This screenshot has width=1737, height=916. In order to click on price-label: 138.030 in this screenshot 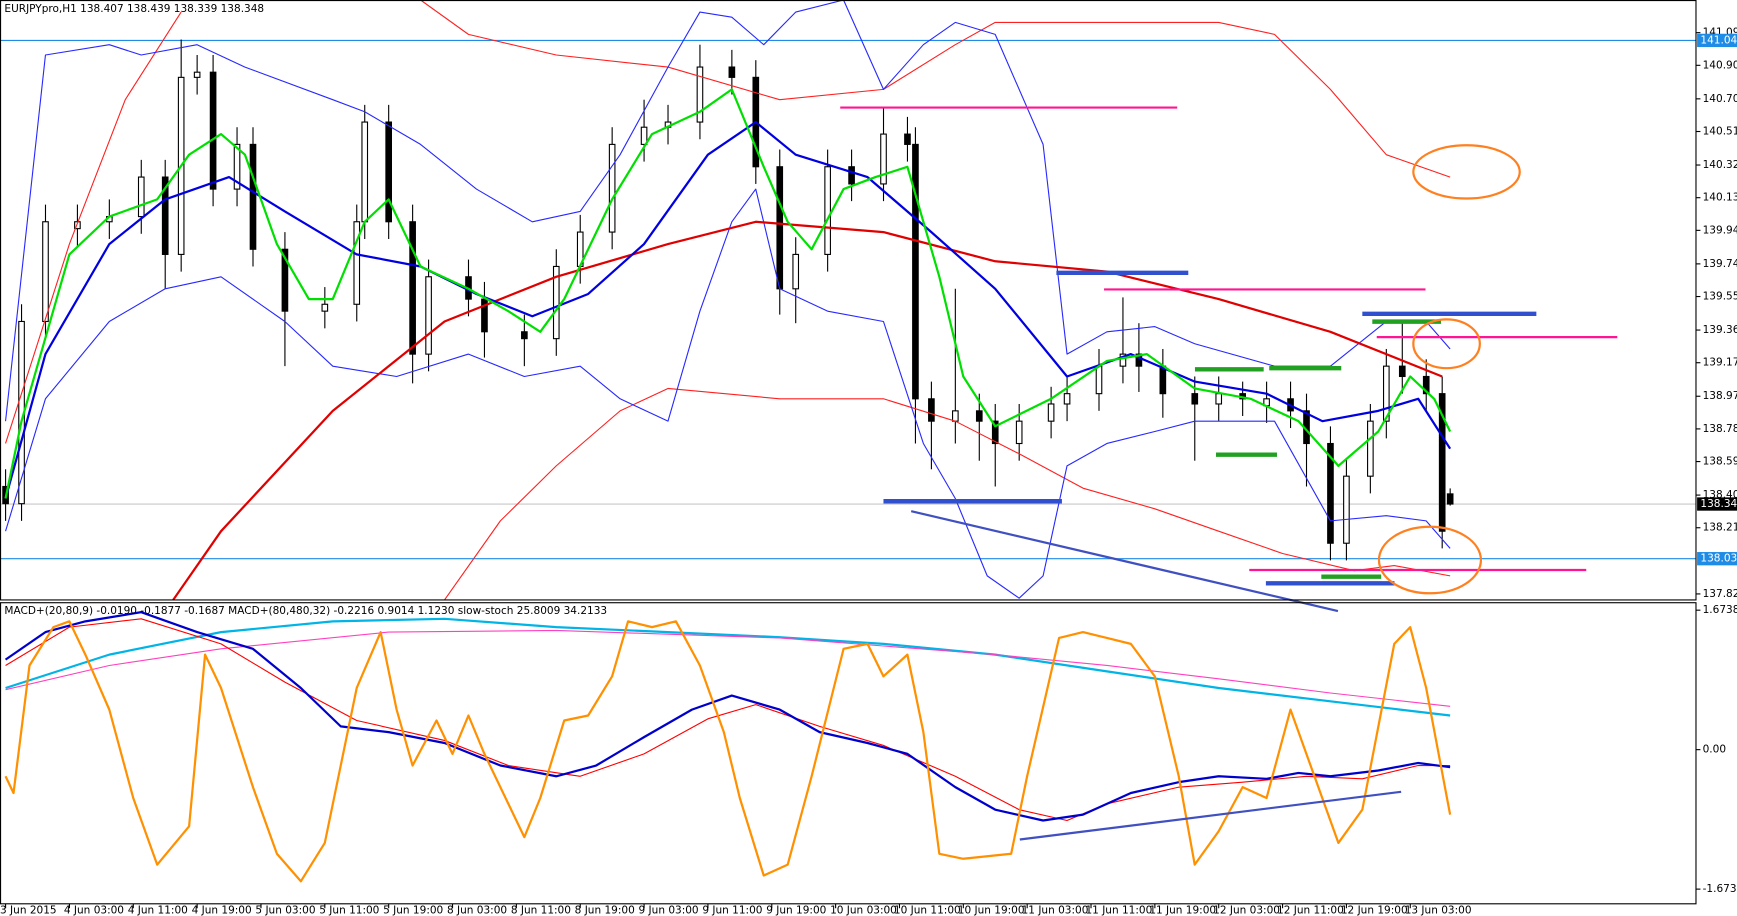, I will do `click(1718, 559)`.